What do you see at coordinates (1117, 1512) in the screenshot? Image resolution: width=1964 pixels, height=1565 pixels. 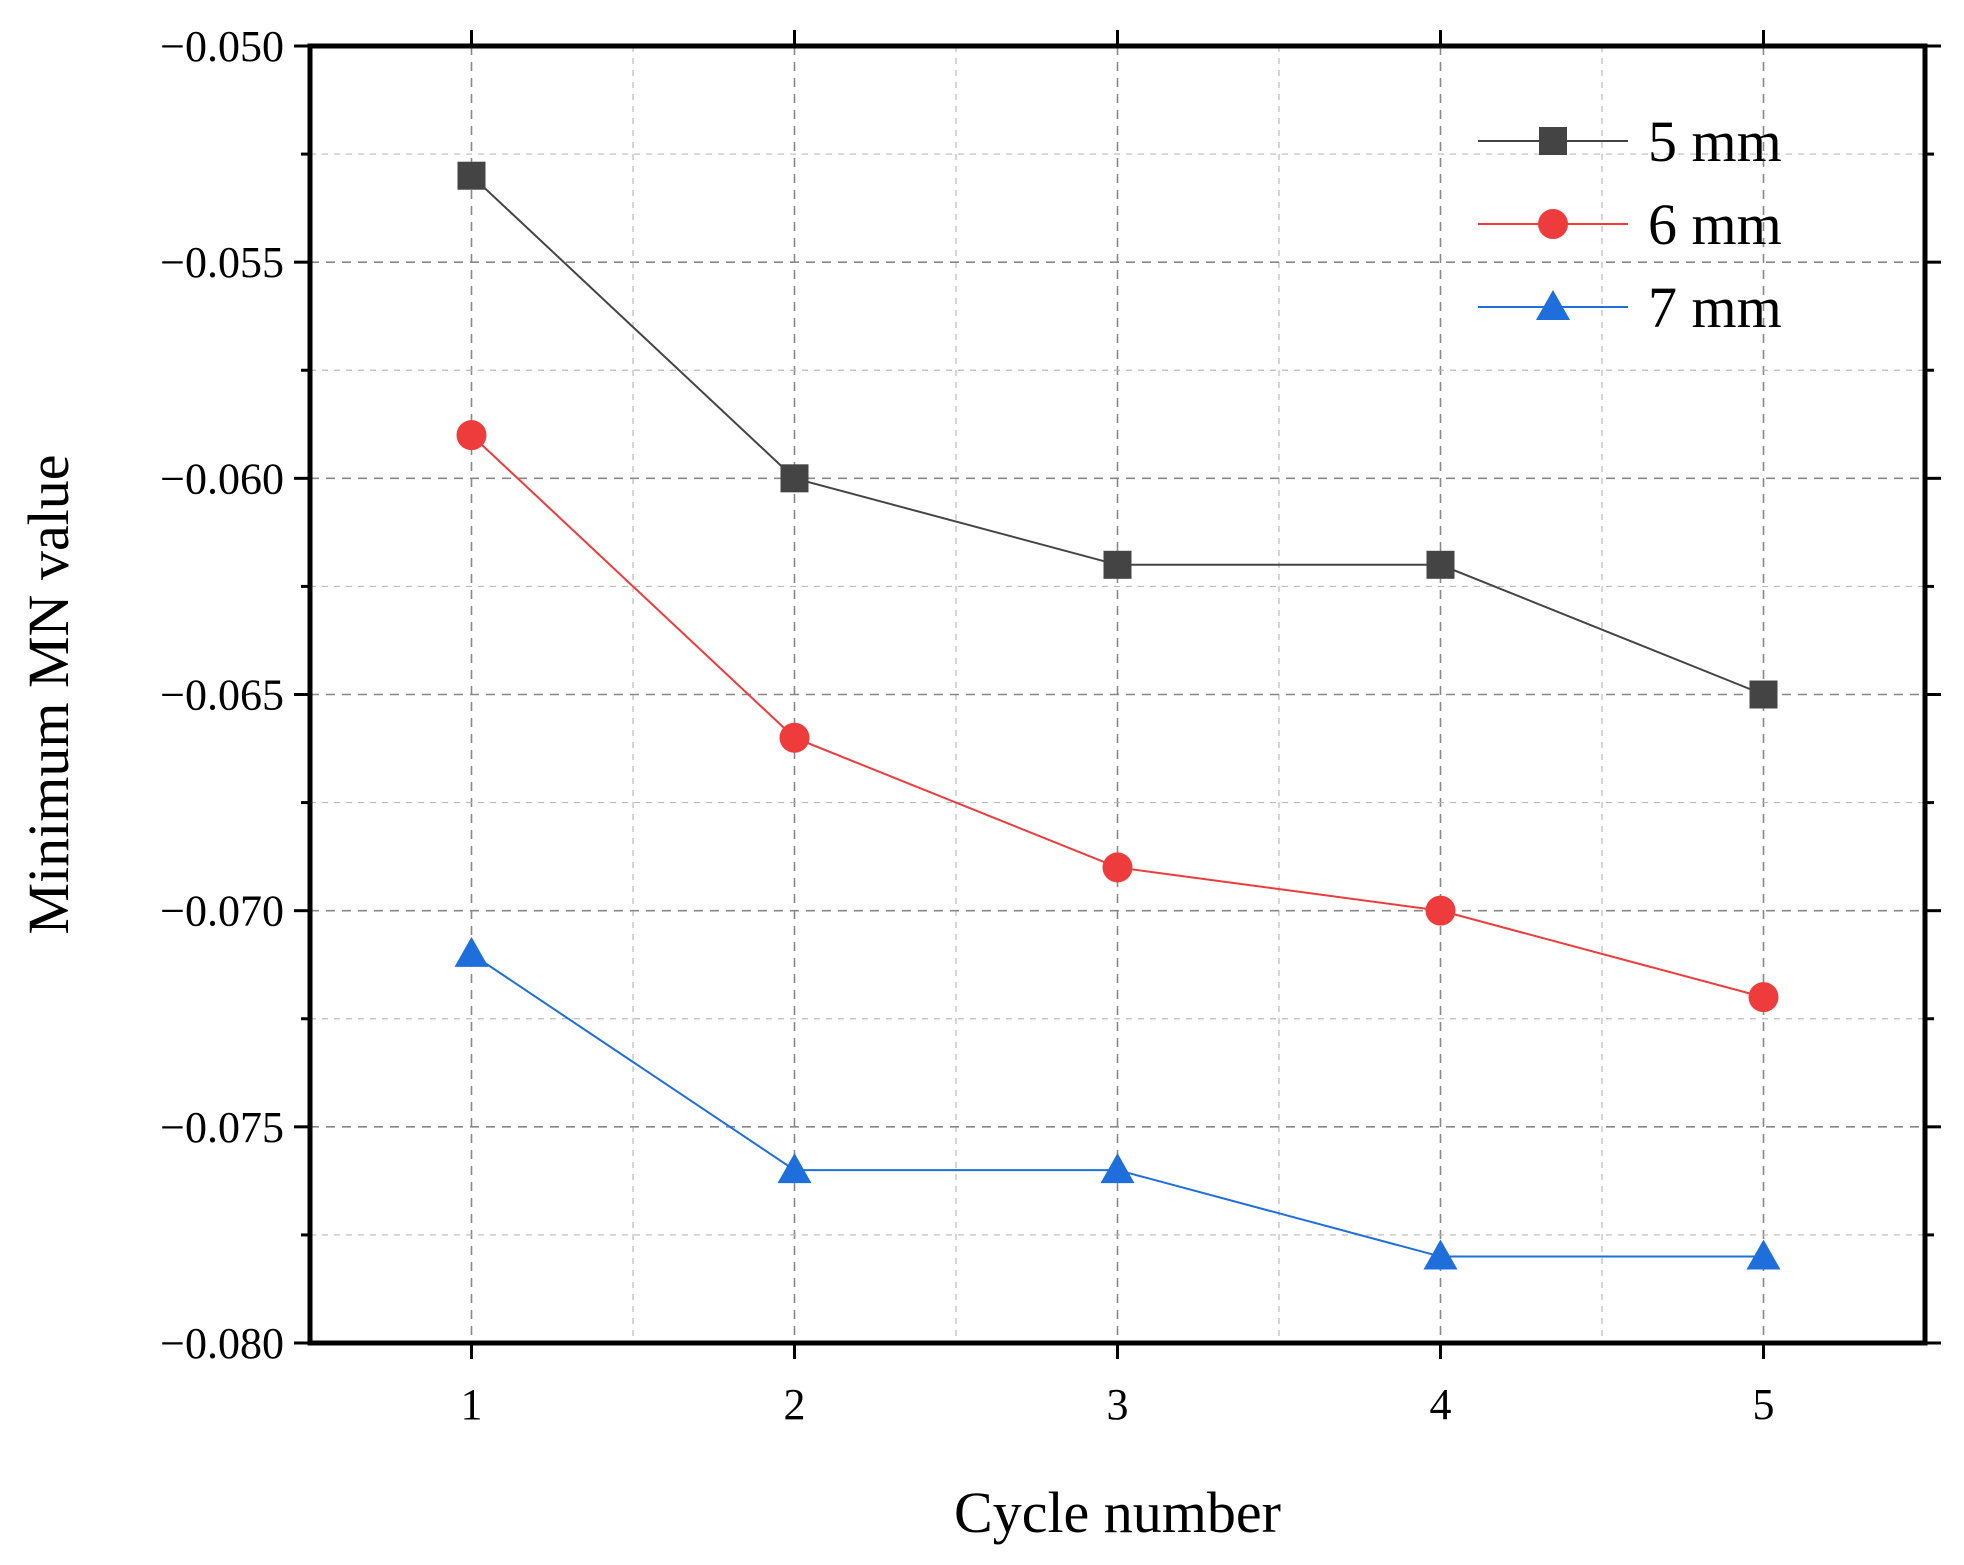 I see `x-axis-title: Cycle number` at bounding box center [1117, 1512].